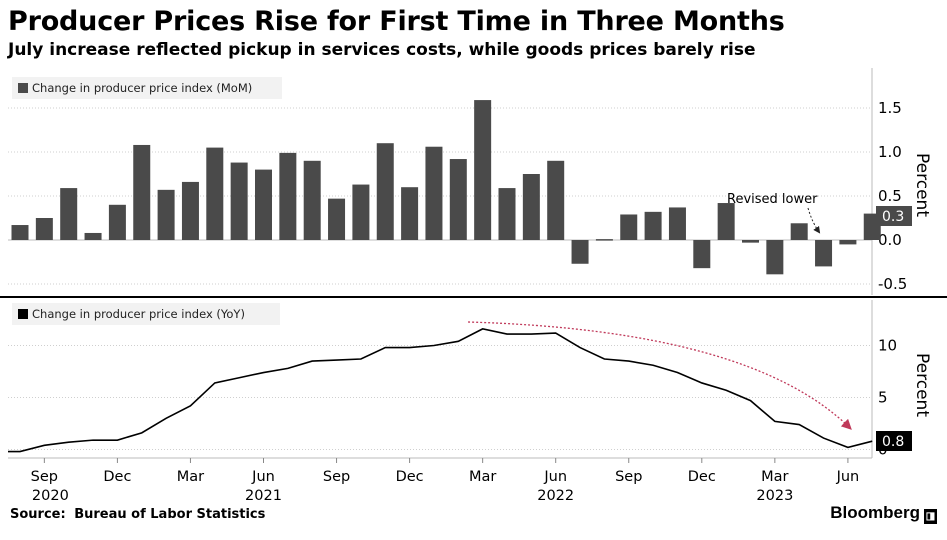 The image size is (947, 540). I want to click on source-note: Source: Bureau of Labor Statistics, so click(137, 514).